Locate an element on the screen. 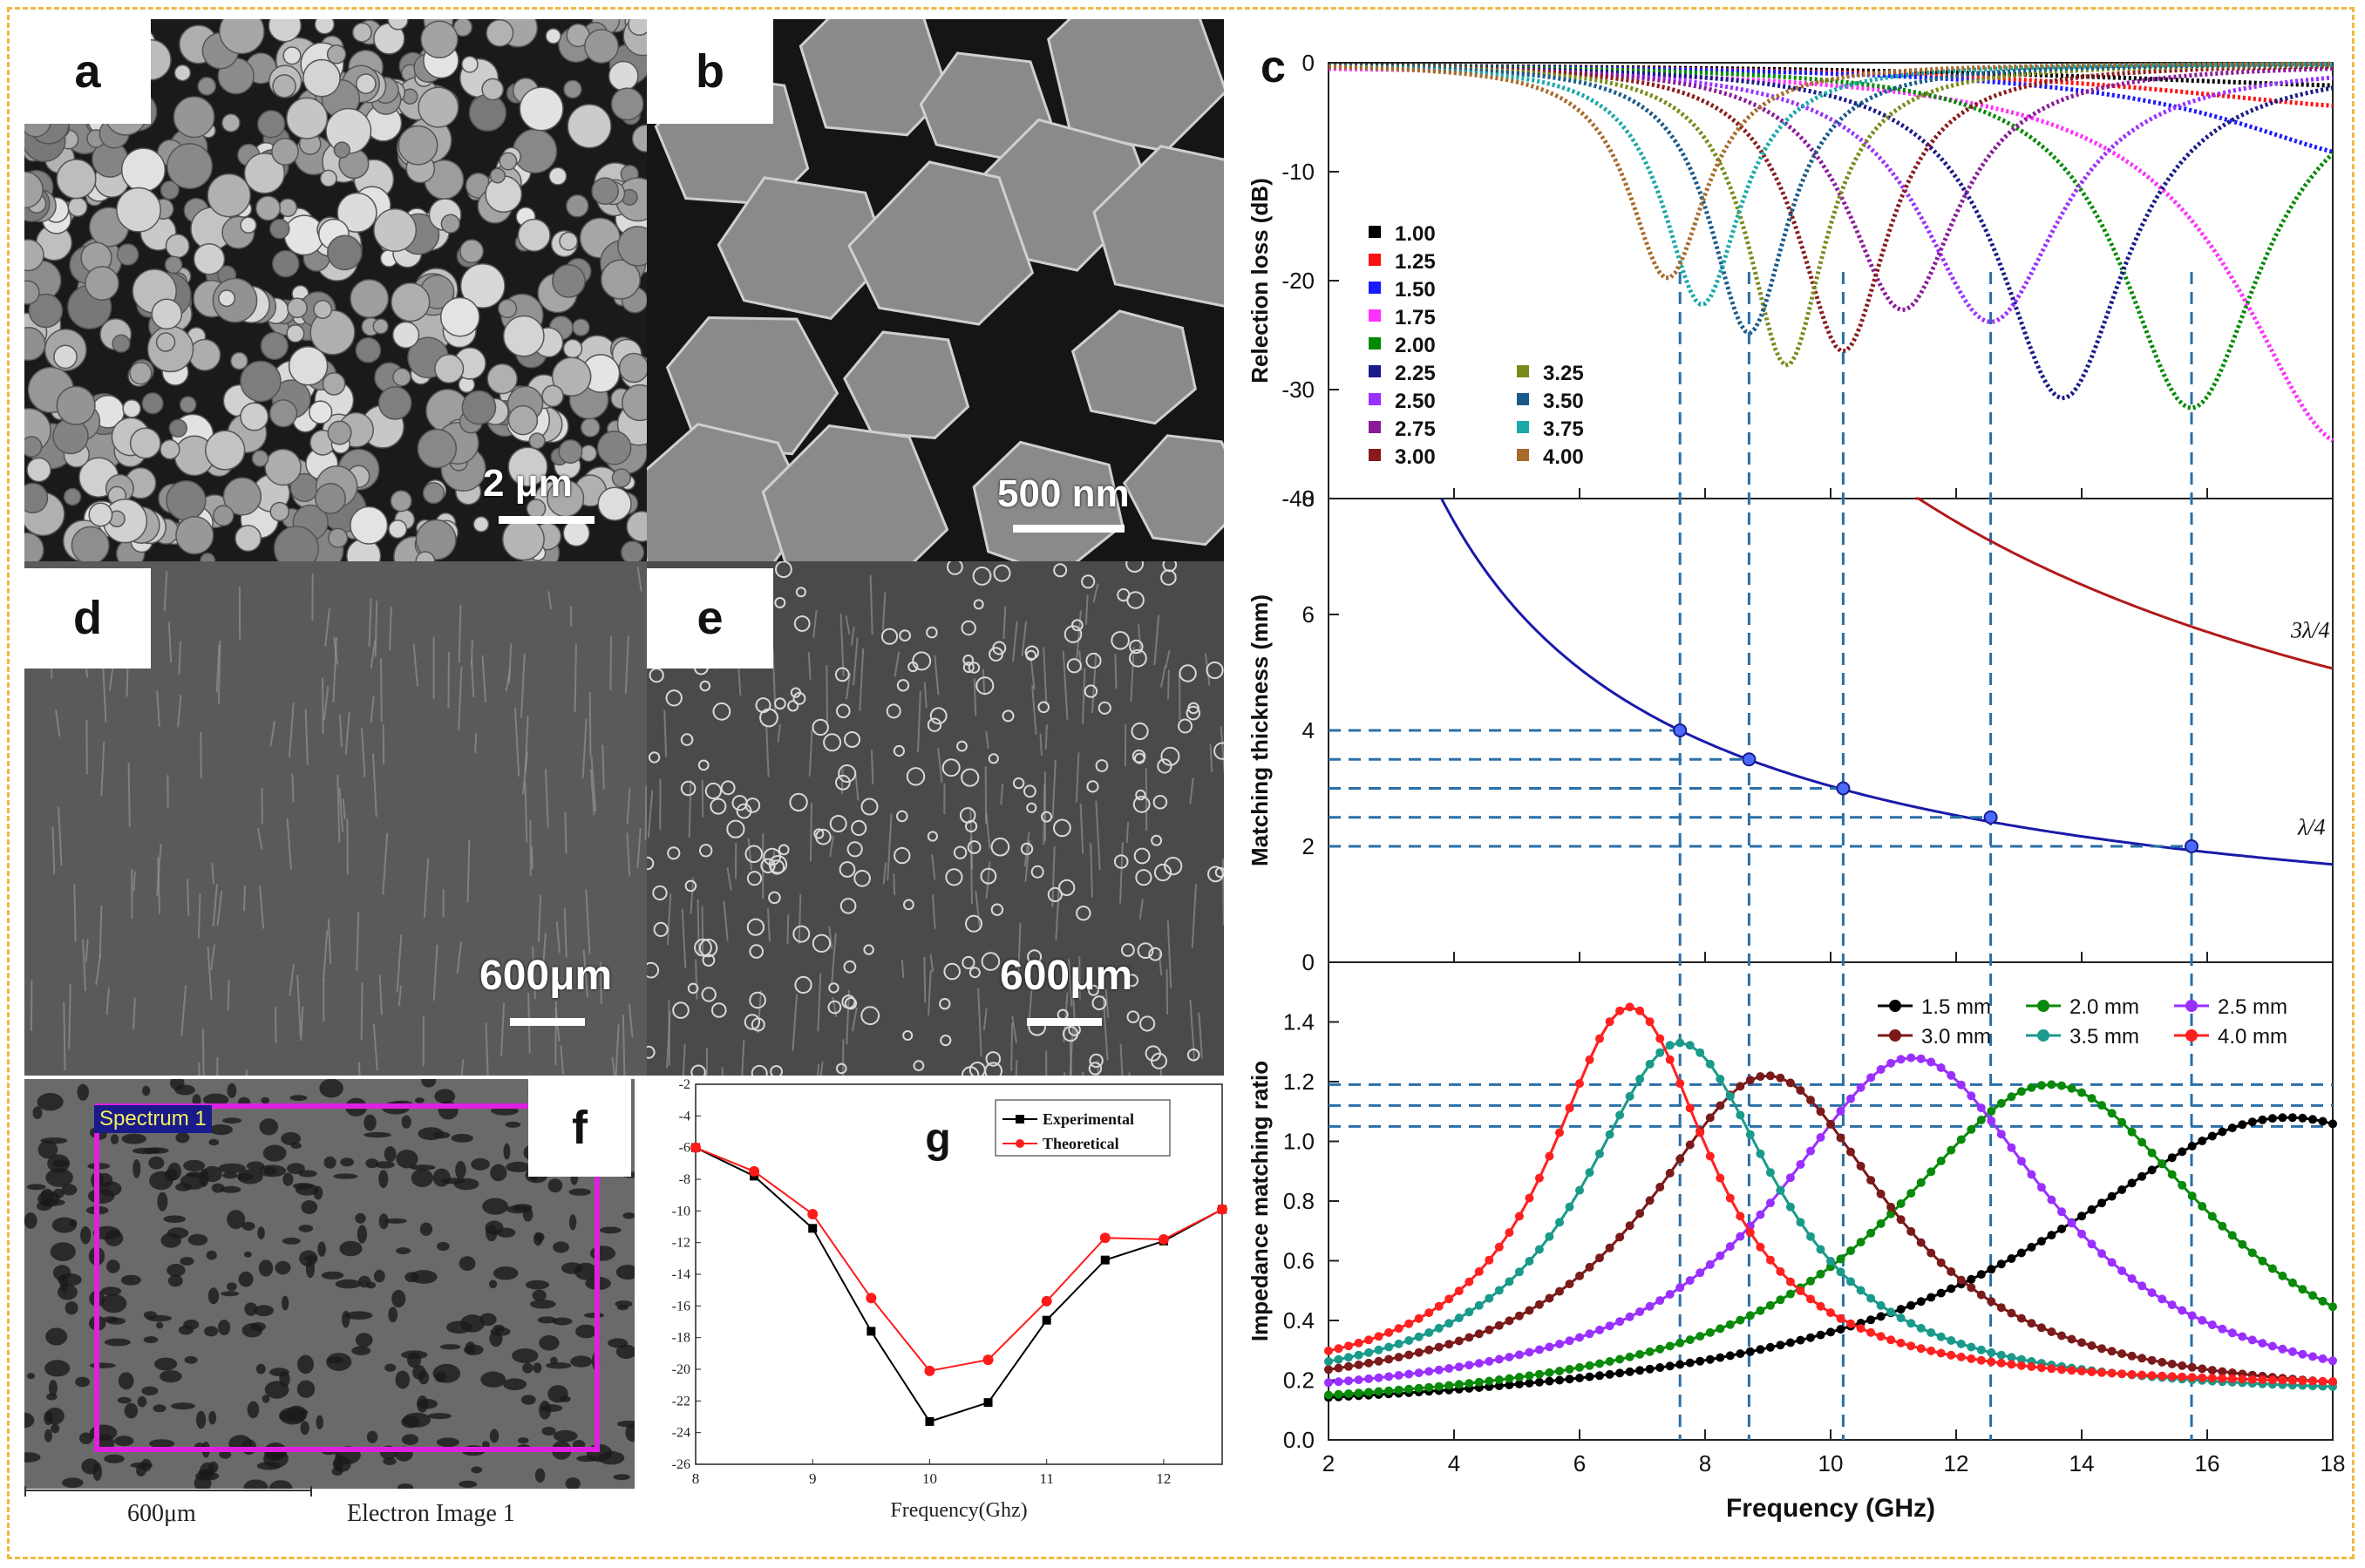  imp-legend-label: 3.0 mm is located at coordinates (1956, 1037).